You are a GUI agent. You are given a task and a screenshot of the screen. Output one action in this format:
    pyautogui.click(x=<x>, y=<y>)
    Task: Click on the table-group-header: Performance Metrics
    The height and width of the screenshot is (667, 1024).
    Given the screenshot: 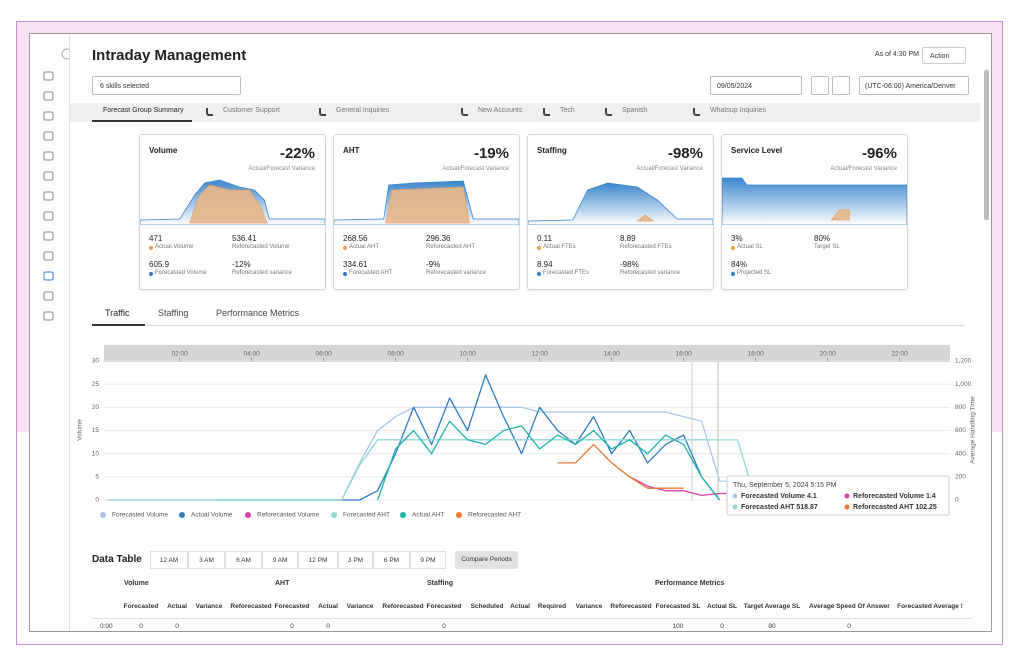 What is the action you would take?
    pyautogui.click(x=690, y=583)
    